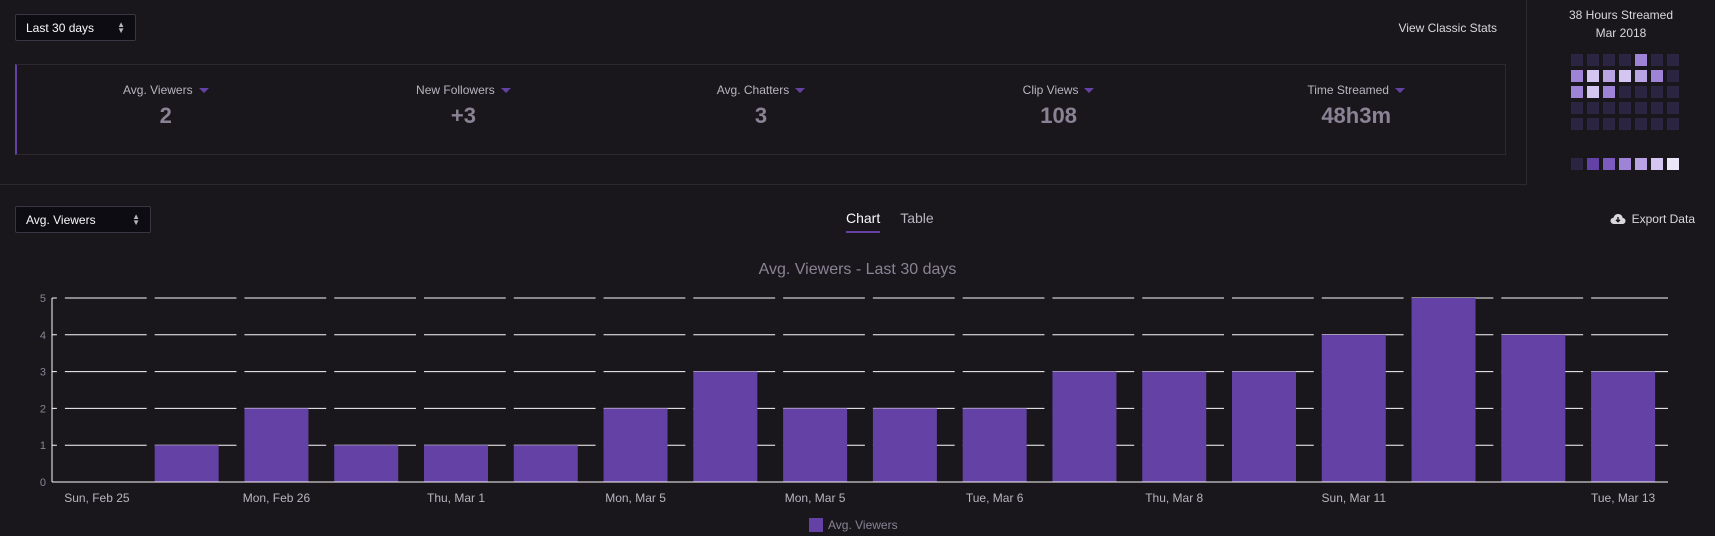 This screenshot has height=536, width=1715. What do you see at coordinates (121, 27) in the screenshot?
I see `updown-caret-icon: ▲ ▼` at bounding box center [121, 27].